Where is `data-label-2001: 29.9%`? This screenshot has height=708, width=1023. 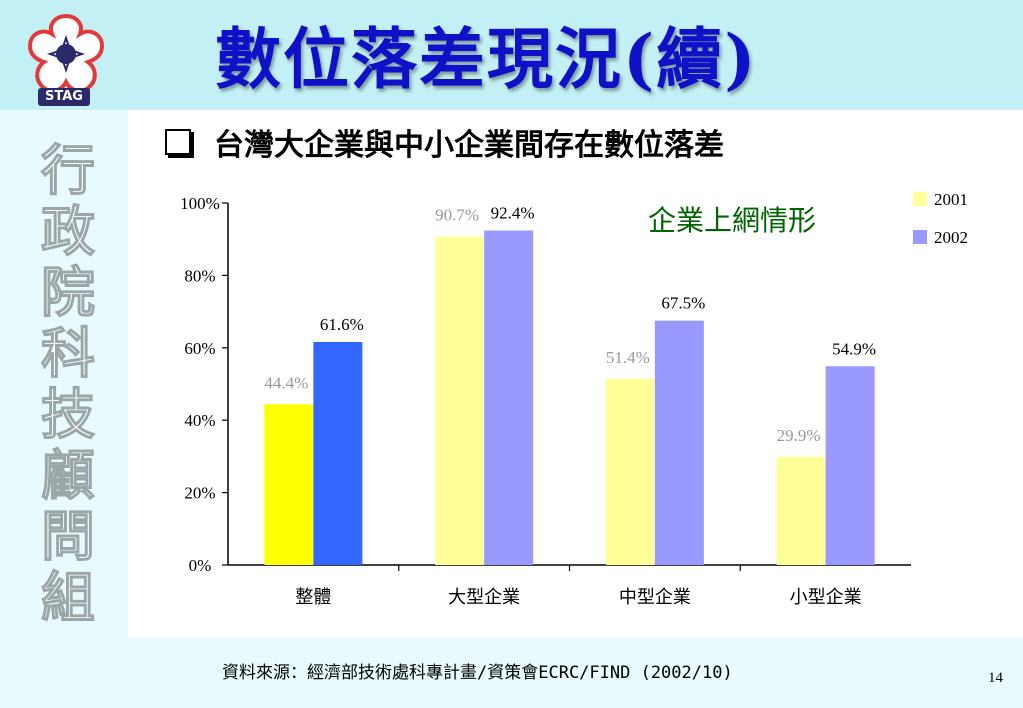
data-label-2001: 29.9% is located at coordinates (799, 435).